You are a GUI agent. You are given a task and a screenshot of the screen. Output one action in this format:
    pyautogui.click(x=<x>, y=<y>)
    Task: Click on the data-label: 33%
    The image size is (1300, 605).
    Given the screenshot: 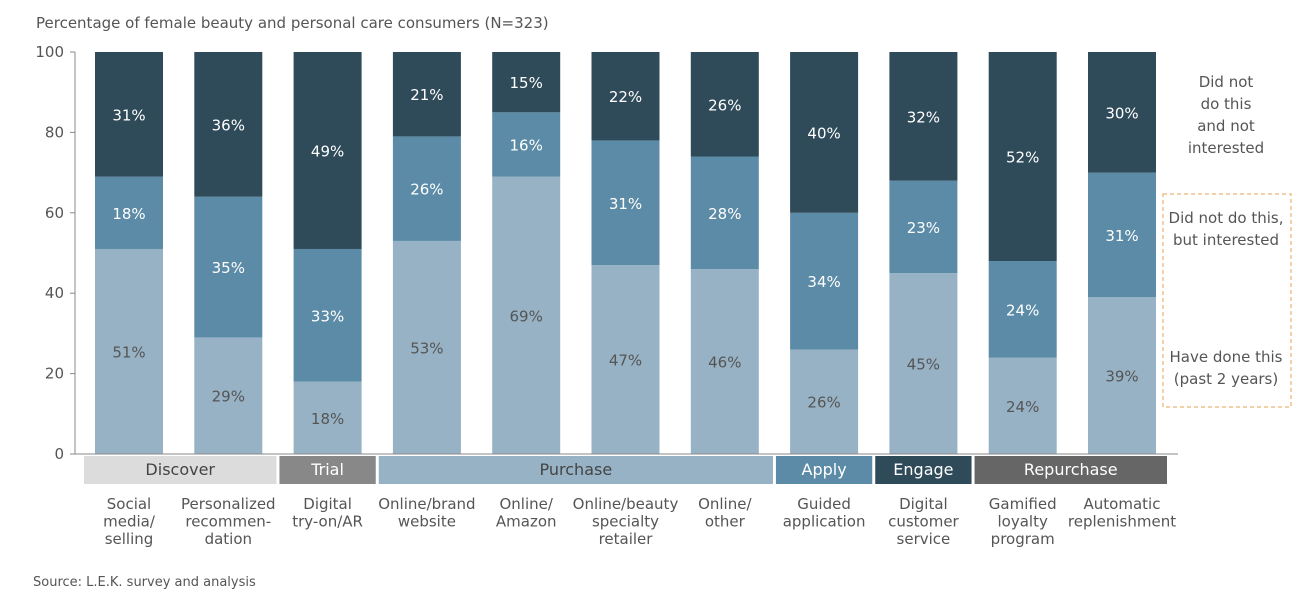 What is the action you would take?
    pyautogui.click(x=327, y=316)
    